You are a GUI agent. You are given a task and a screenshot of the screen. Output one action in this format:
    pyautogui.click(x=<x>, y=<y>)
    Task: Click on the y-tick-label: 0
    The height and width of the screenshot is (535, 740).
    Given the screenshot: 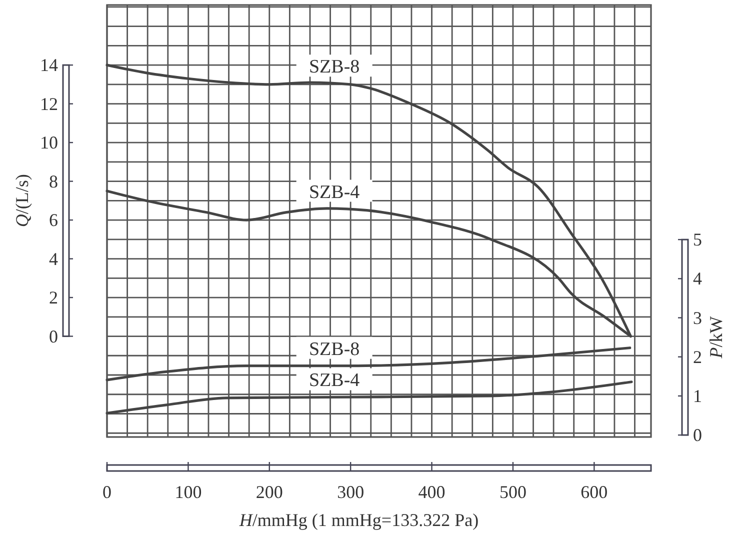 What is the action you would take?
    pyautogui.click(x=53, y=336)
    